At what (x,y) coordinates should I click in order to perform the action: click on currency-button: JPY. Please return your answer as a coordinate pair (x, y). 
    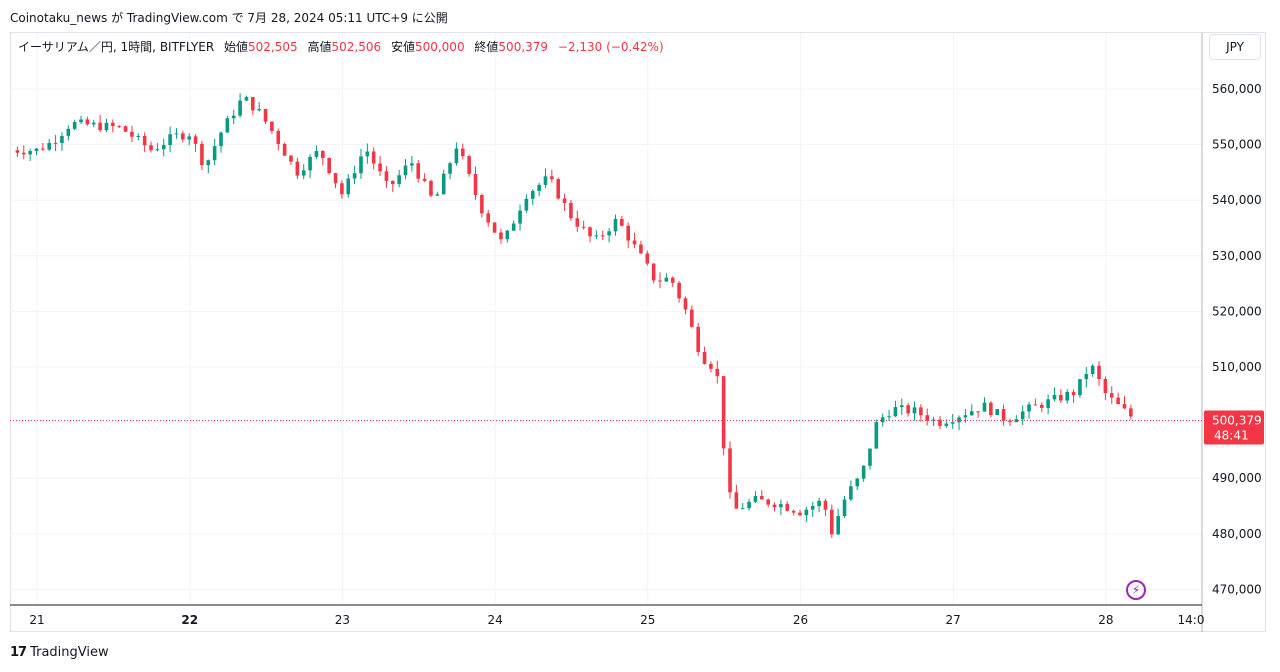
    Looking at the image, I should click on (1235, 47).